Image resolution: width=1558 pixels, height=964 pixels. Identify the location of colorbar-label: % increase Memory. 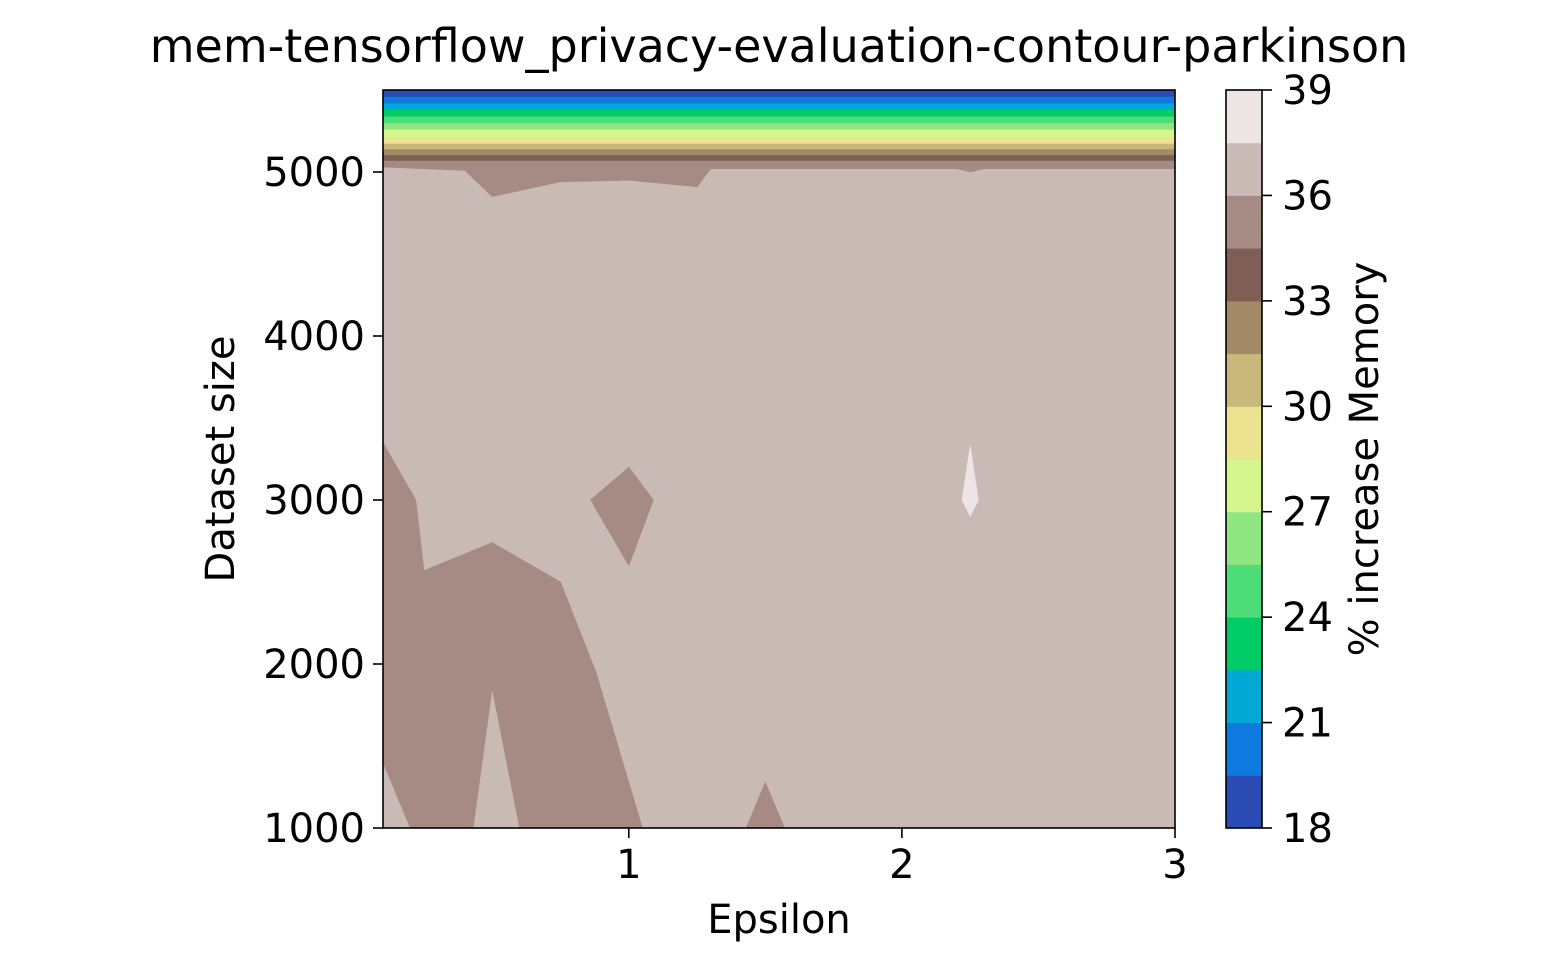
(1365, 459).